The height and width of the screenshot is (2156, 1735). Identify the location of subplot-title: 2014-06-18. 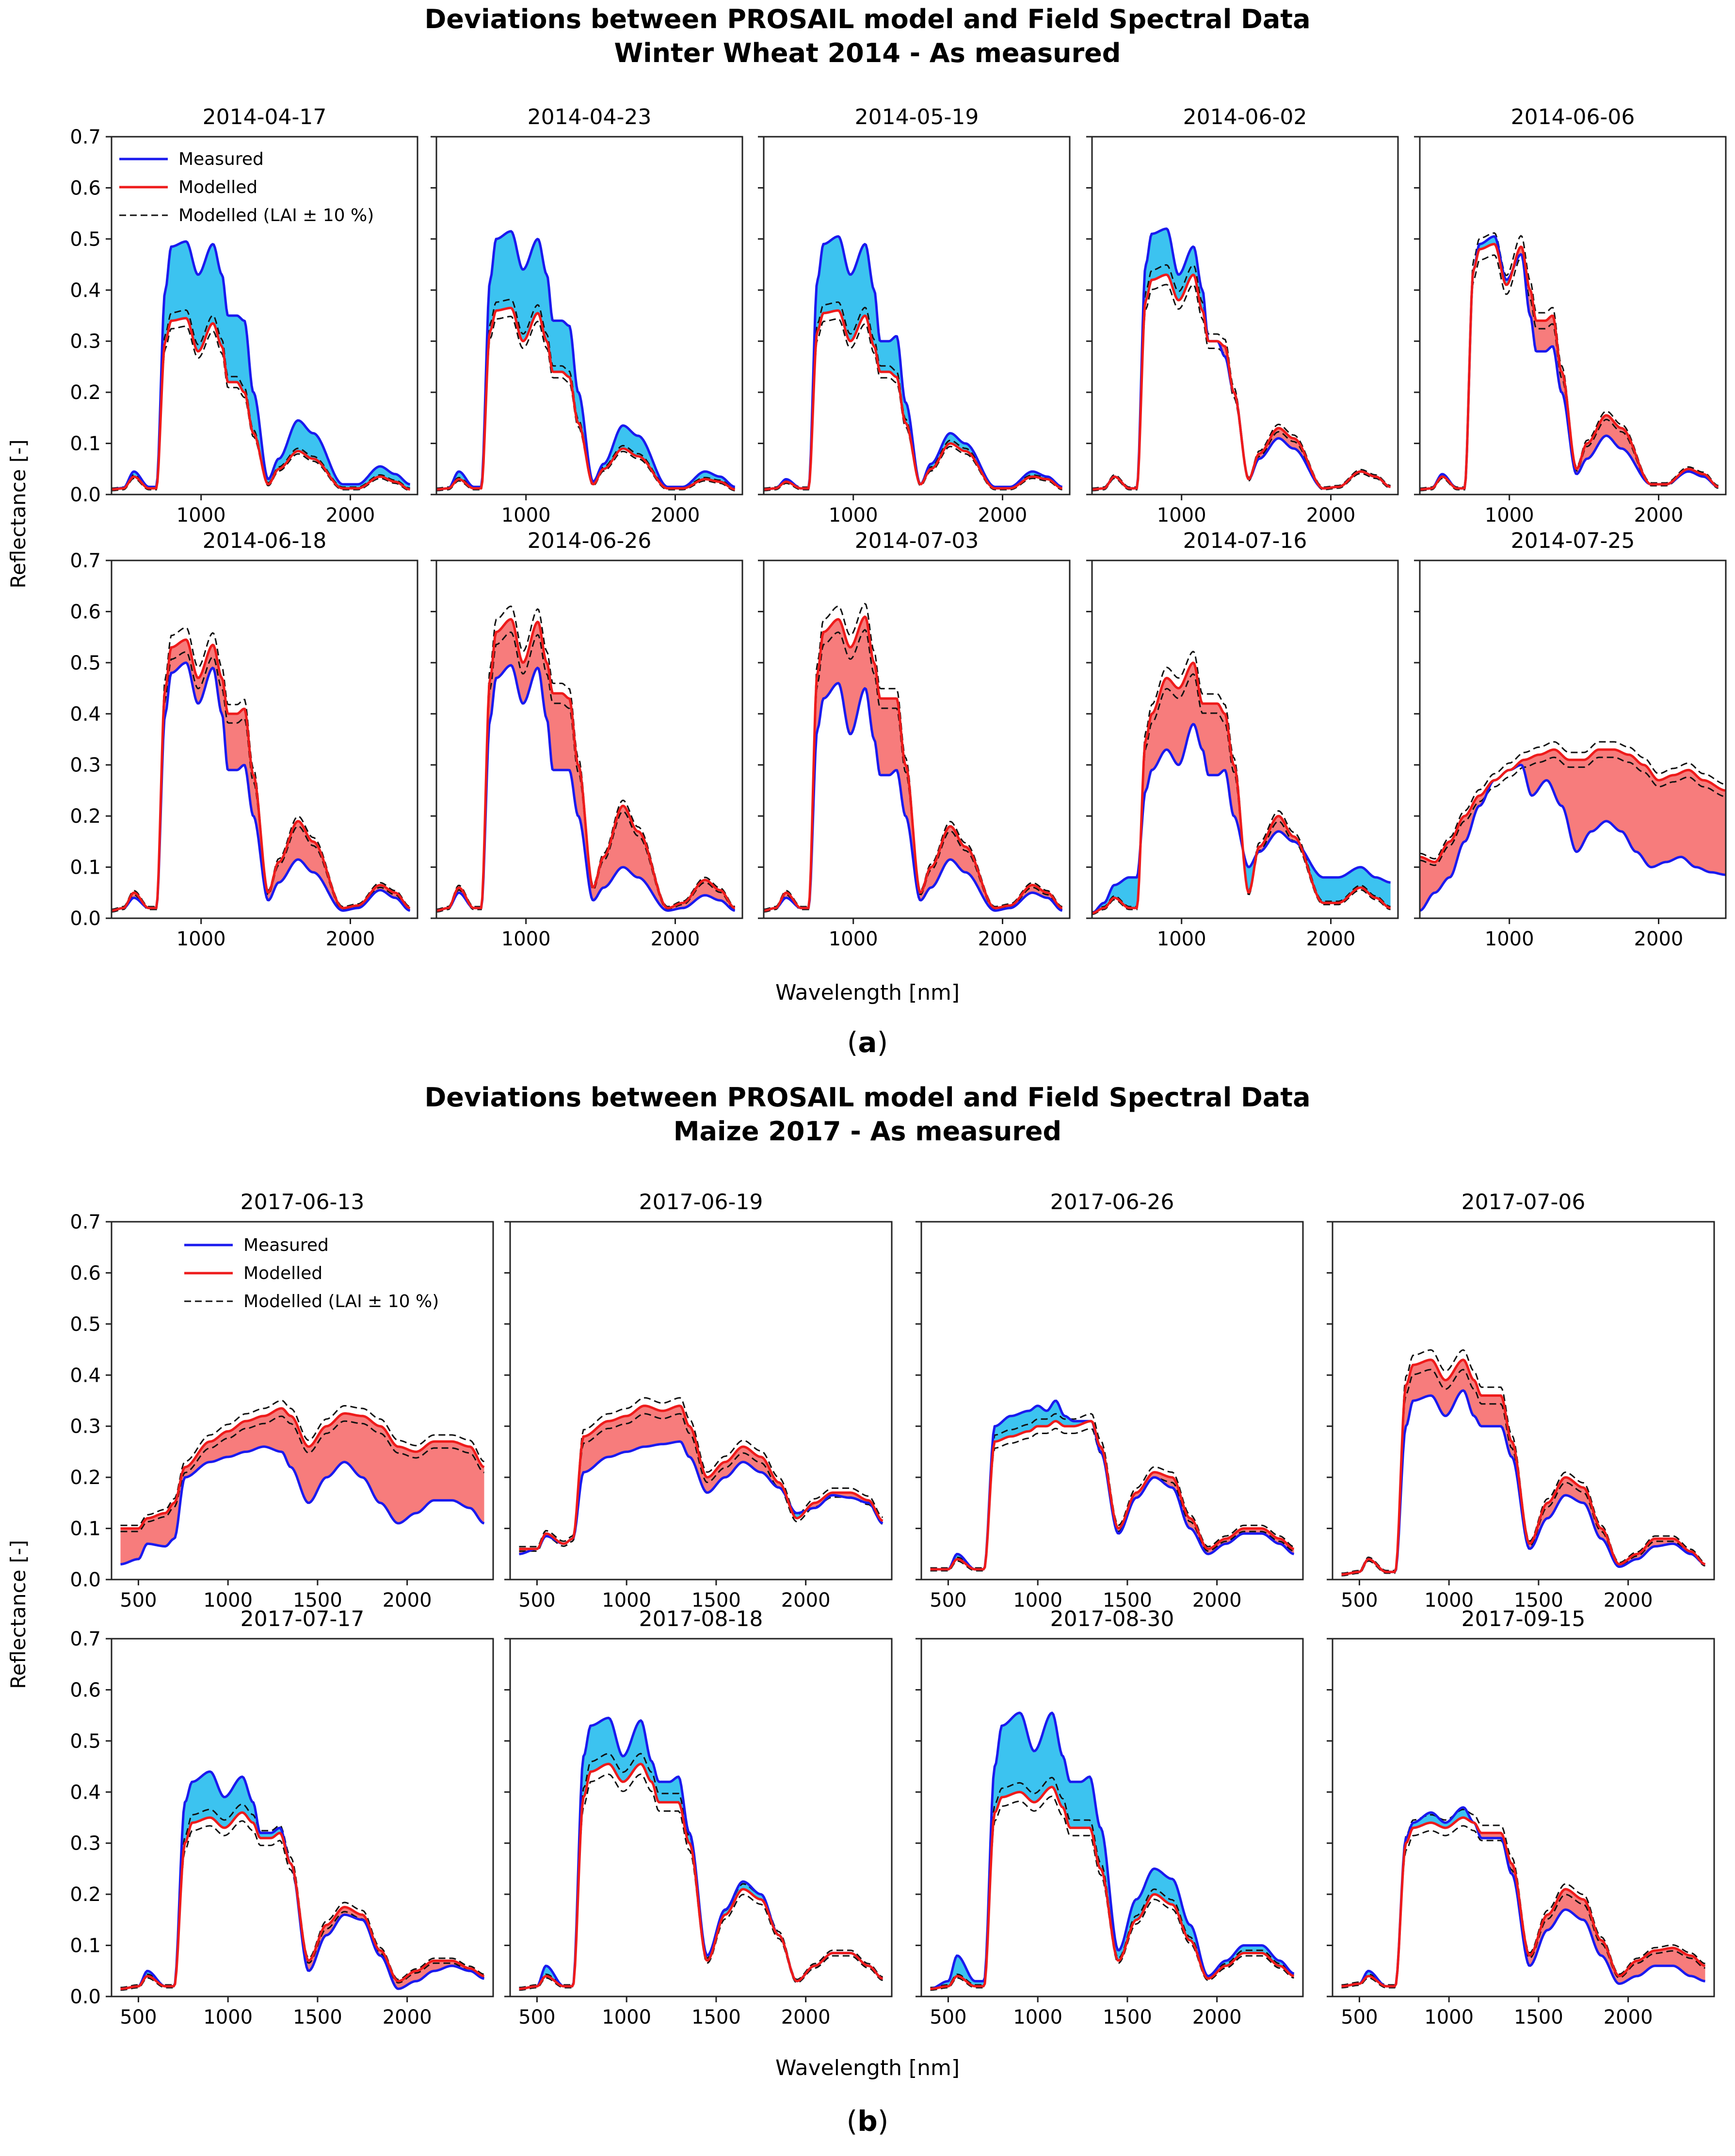
(265, 540).